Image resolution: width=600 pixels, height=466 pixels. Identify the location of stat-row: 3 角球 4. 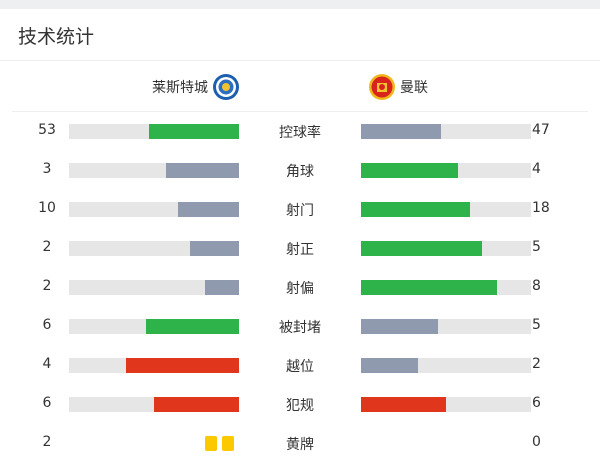
(300, 170).